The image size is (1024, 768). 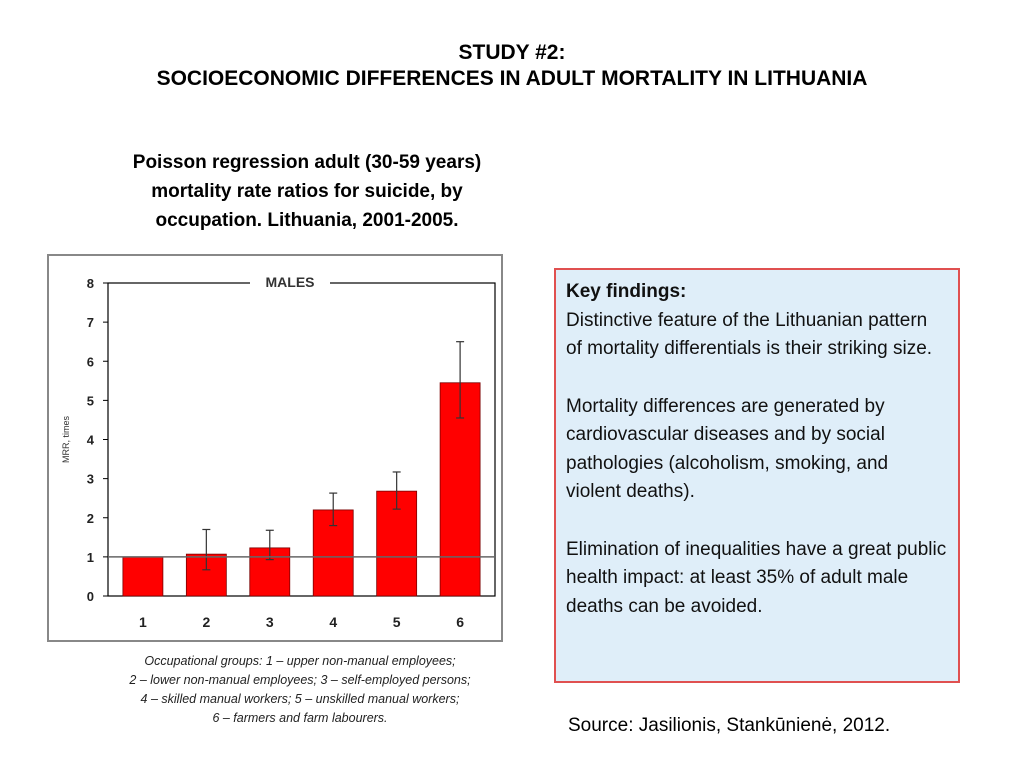 I want to click on subtitle-line-2: mortality rate ratios for suicide, by, so click(x=307, y=191).